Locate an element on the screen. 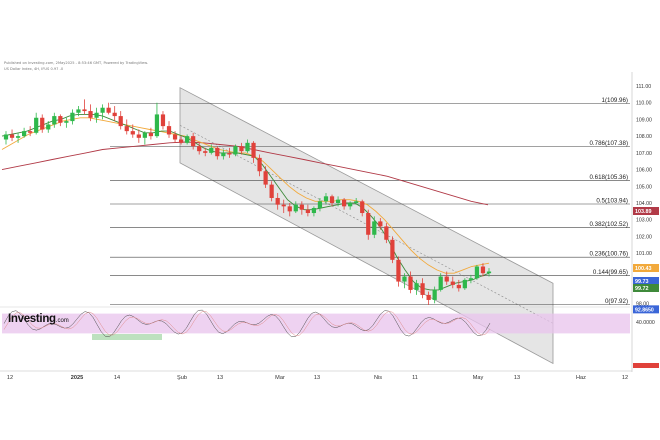  time-tick-label: 14 is located at coordinates (117, 378).